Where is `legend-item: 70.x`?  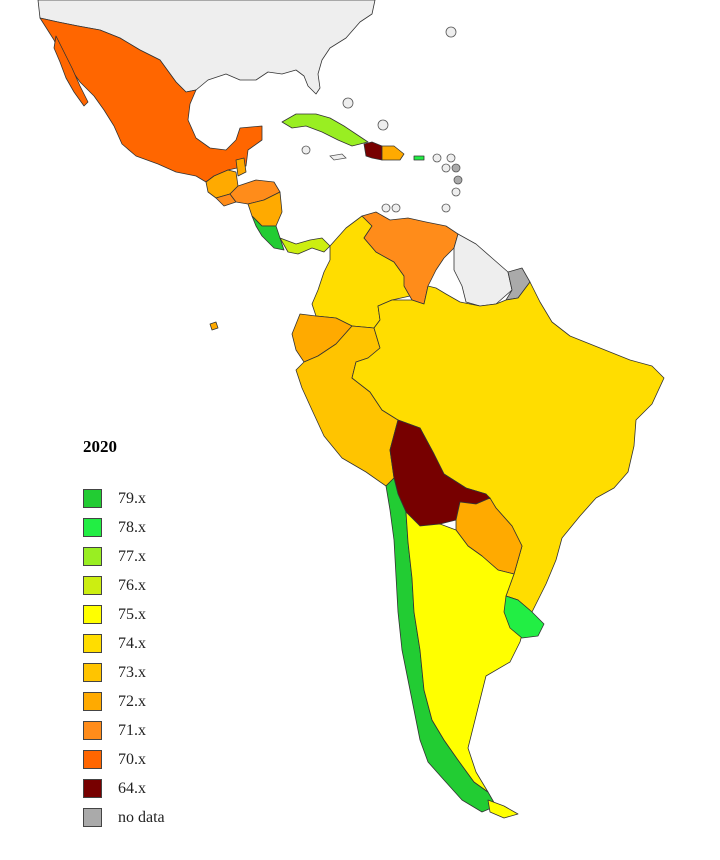
legend-item: 70.x is located at coordinates (153, 759).